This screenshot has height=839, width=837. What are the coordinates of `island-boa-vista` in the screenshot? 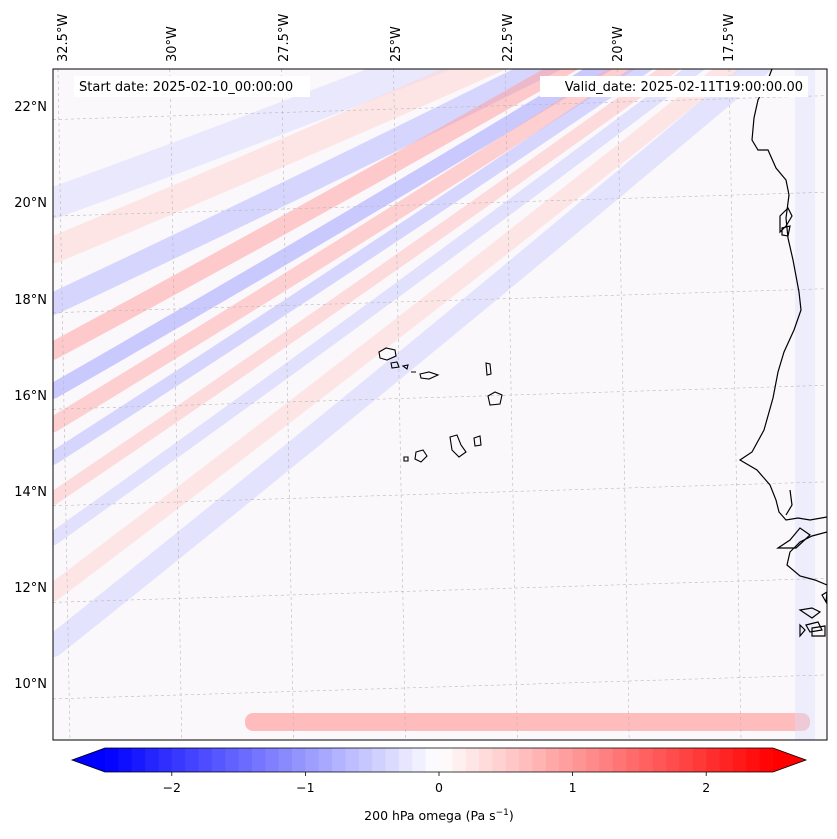 It's located at (495, 398).